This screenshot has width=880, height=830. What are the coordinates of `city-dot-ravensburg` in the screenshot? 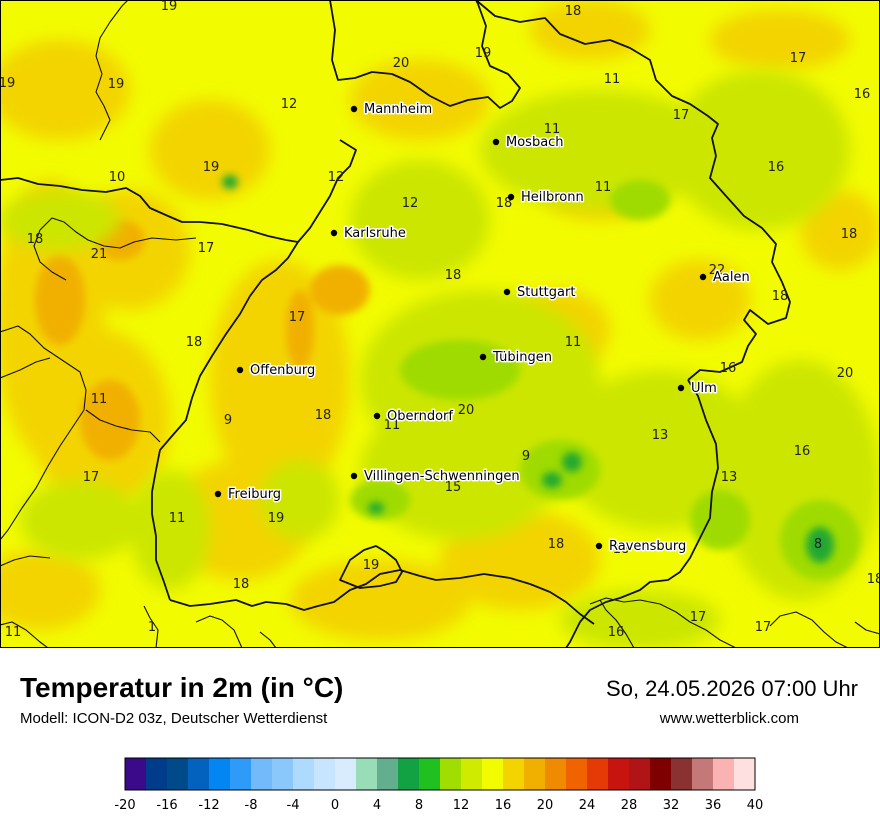 It's located at (599, 546).